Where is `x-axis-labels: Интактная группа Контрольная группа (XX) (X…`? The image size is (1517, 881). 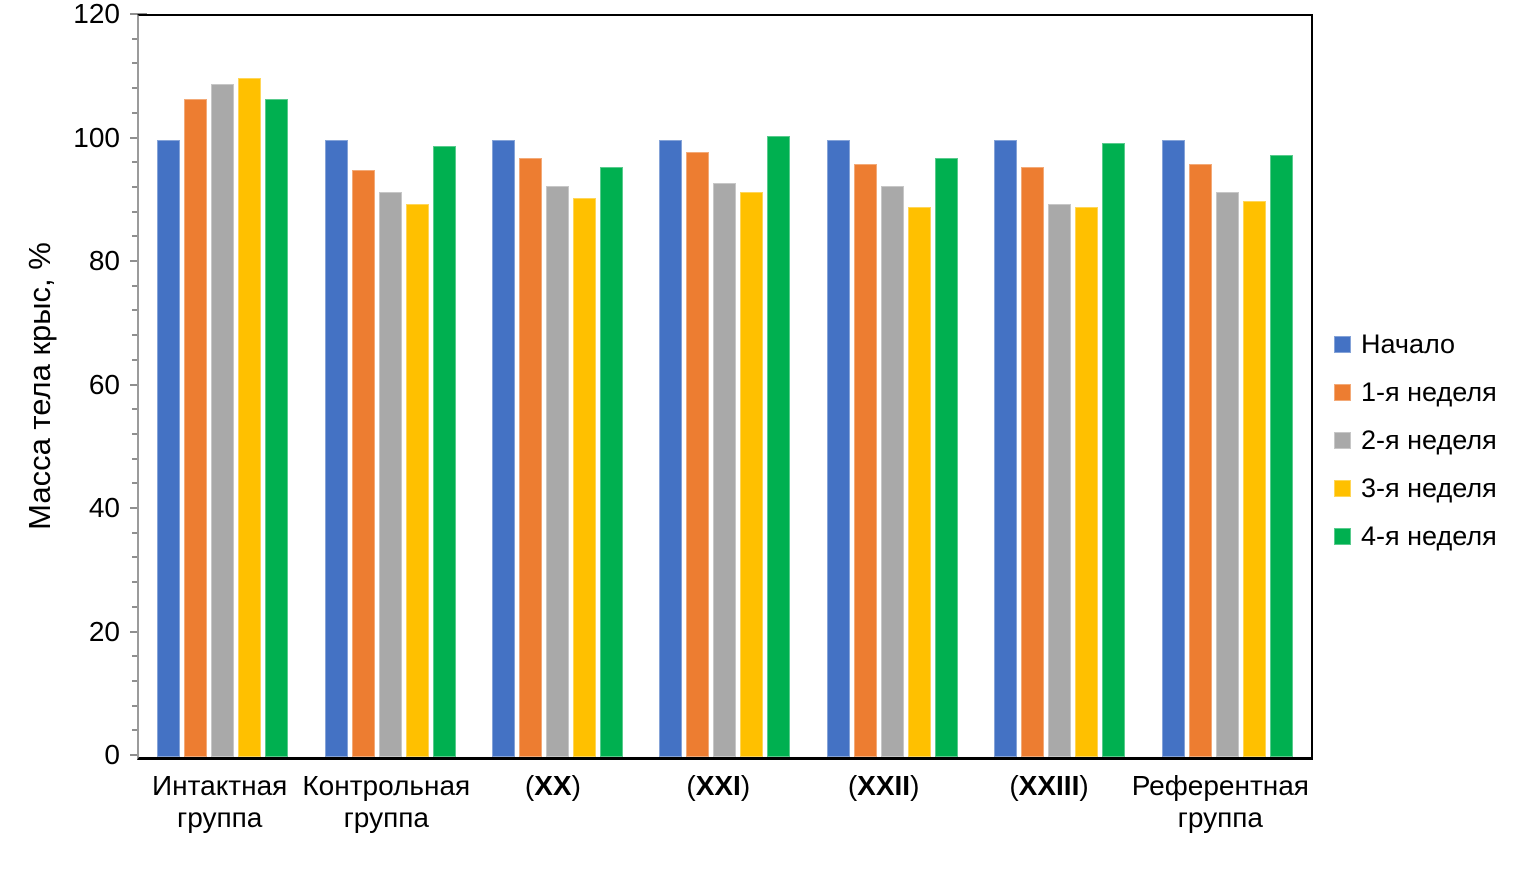 x-axis-labels: Интактная группа Контрольная группа (XX) (X… is located at coordinates (723, 802).